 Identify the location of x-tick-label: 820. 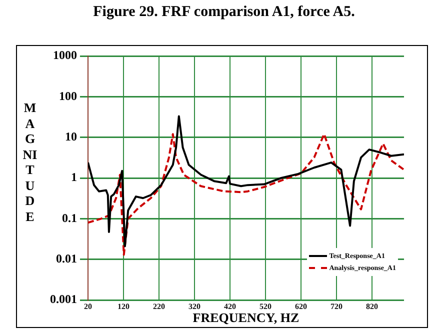
(372, 306).